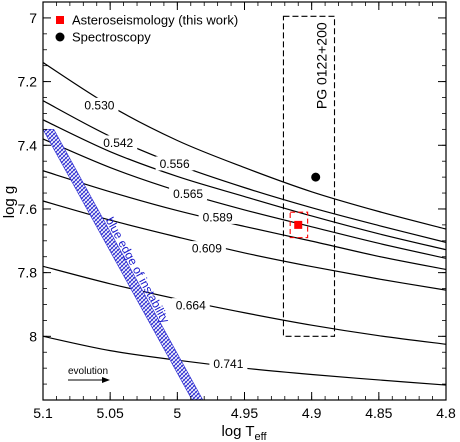 This screenshot has height=442, width=460. Describe the element at coordinates (28, 82) in the screenshot. I see `y-tick-label: 7.2` at that location.